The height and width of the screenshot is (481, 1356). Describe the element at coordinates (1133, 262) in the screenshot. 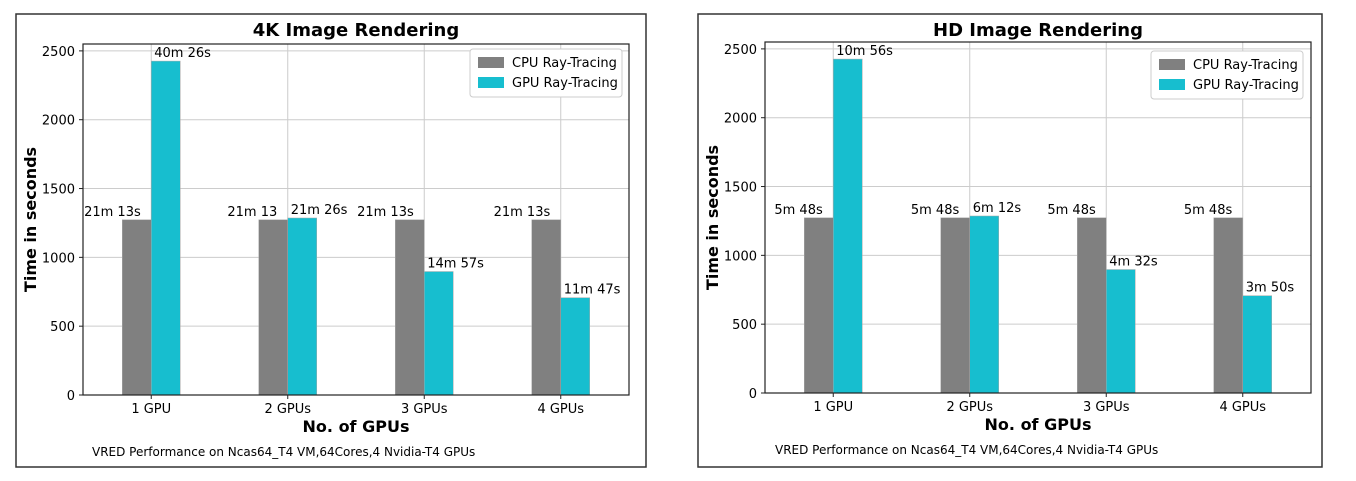

I see `data-label: 4m 32s` at that location.